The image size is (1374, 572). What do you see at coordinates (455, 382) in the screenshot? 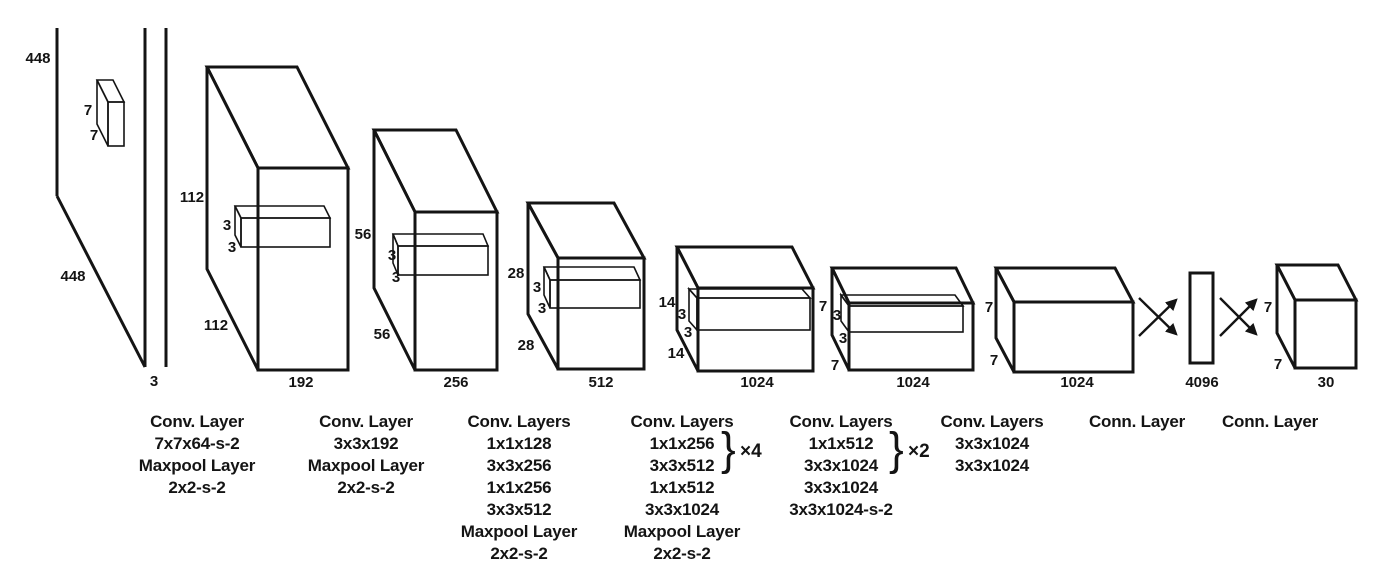
I see `block2-depth-label: 256` at bounding box center [455, 382].